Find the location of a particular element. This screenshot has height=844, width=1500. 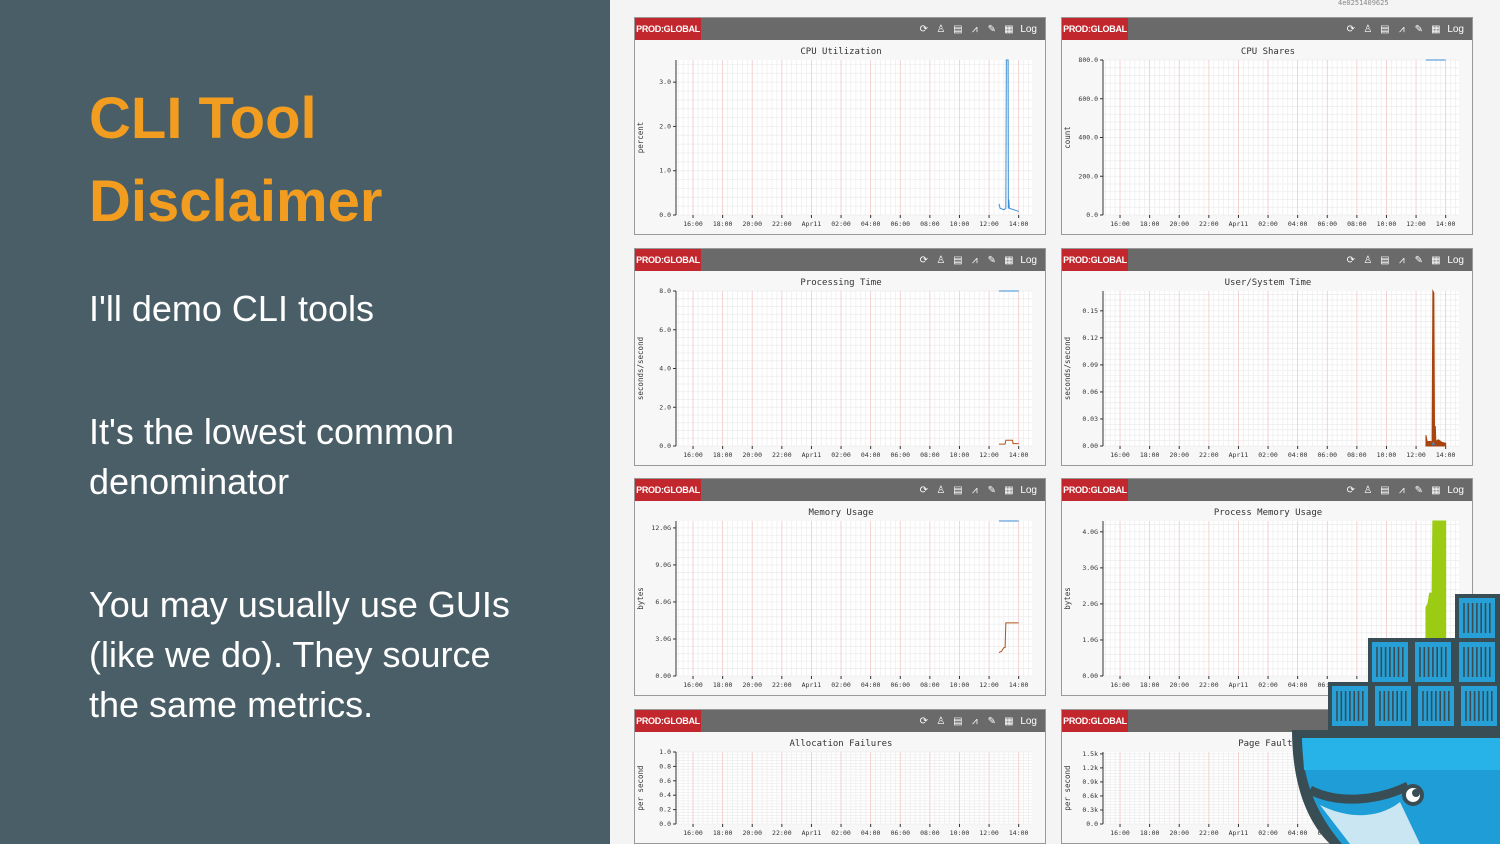

x-tick-label: 04:00 is located at coordinates (871, 685).